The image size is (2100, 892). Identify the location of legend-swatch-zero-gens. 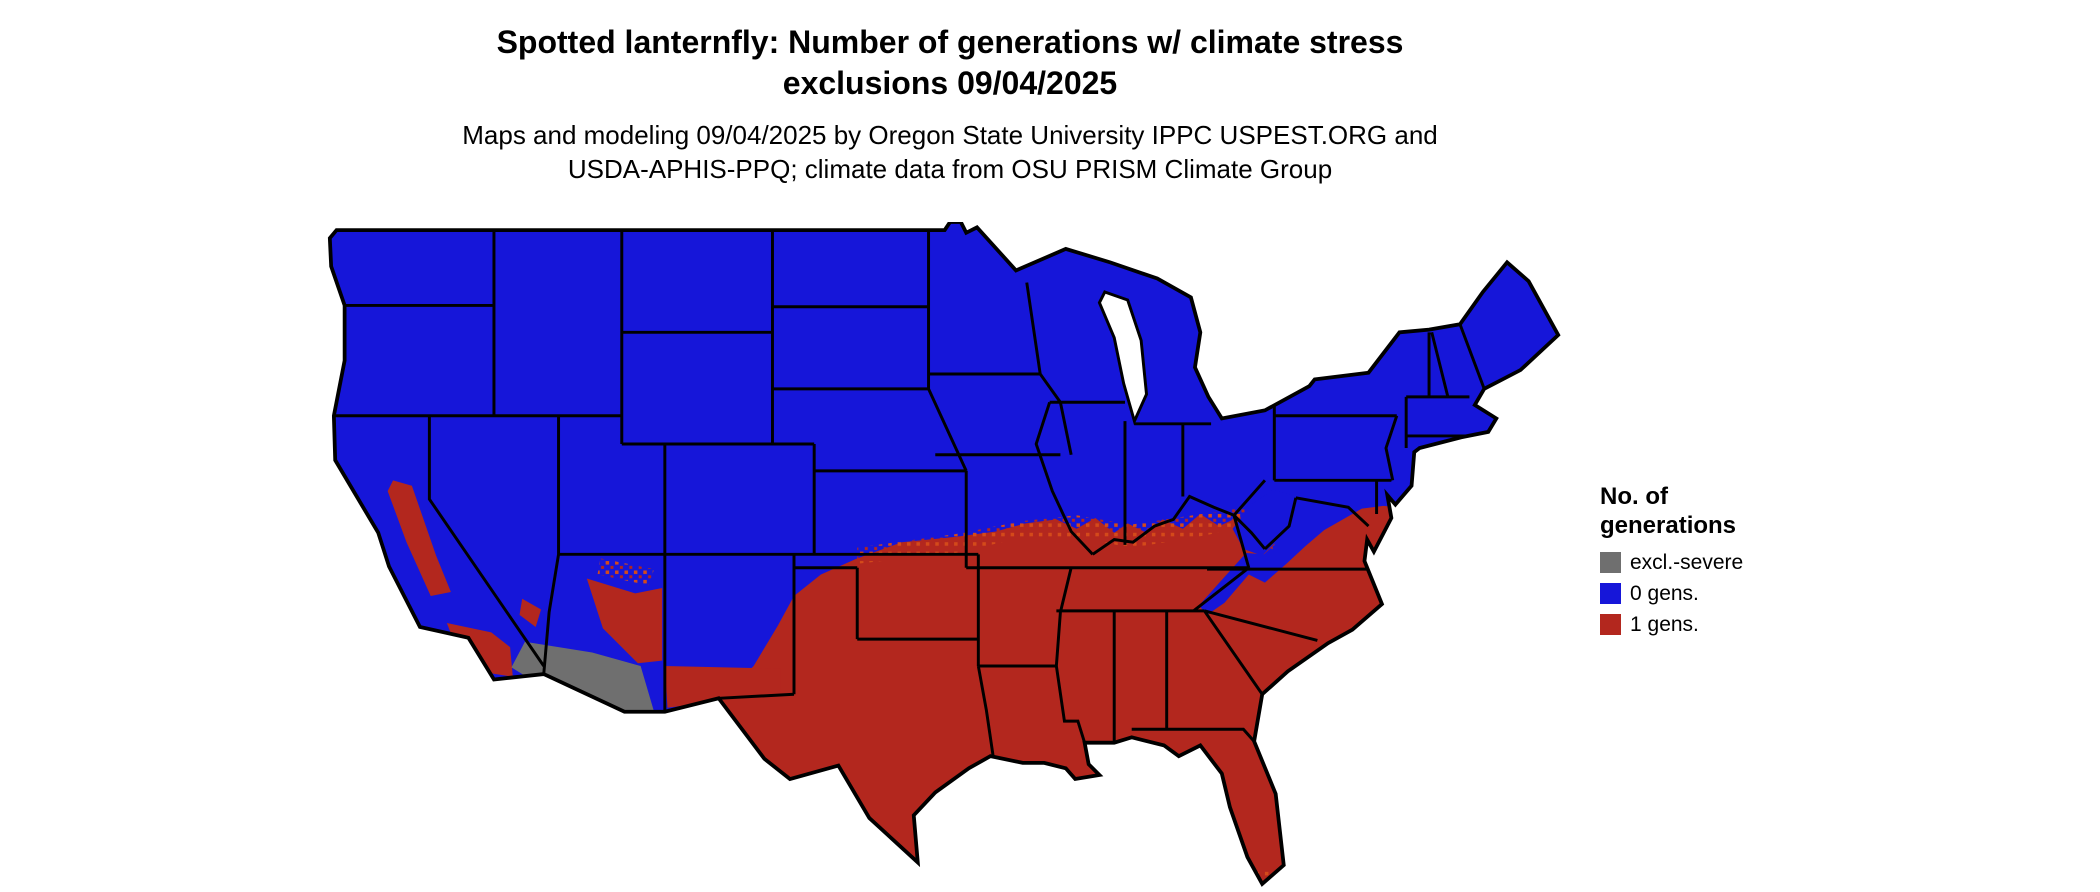
(1610, 593).